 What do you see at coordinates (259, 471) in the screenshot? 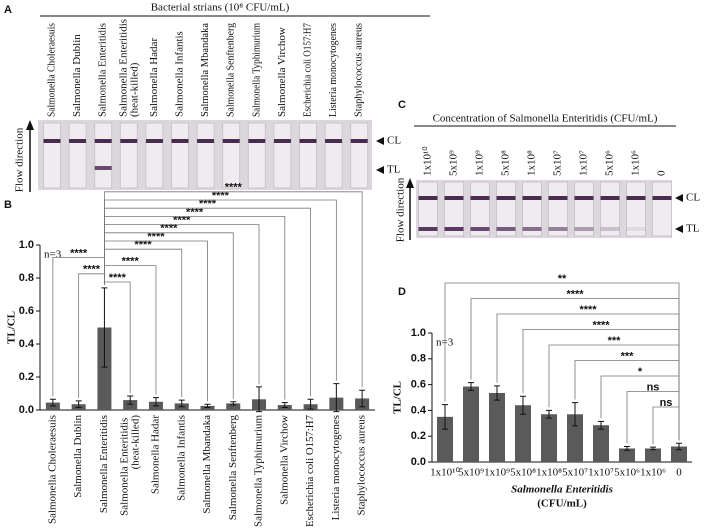
I see `x-tick-label: Salmonella Typhimurium` at bounding box center [259, 471].